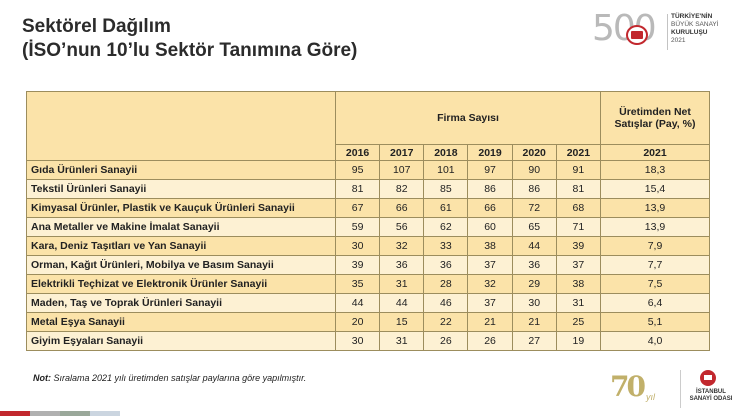  What do you see at coordinates (655, 189) in the screenshot?
I see `net-sales-cell: 15,4` at bounding box center [655, 189].